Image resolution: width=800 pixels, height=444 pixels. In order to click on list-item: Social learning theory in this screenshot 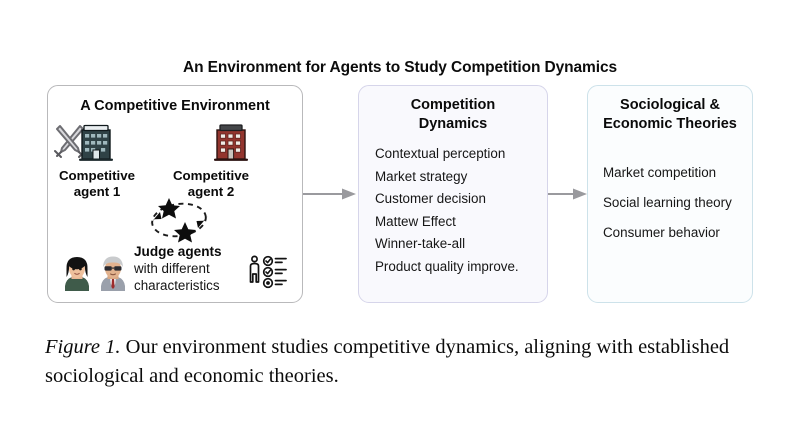, I will do `click(667, 202)`.